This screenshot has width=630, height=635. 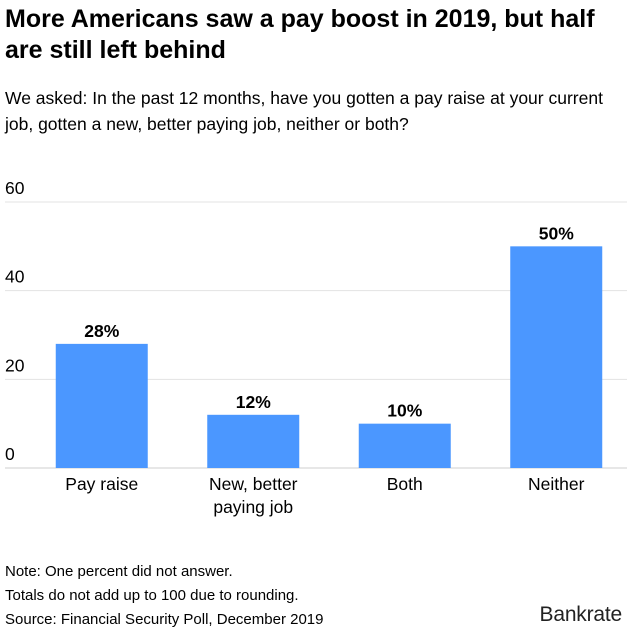 I want to click on data-label: 10%, so click(x=404, y=411).